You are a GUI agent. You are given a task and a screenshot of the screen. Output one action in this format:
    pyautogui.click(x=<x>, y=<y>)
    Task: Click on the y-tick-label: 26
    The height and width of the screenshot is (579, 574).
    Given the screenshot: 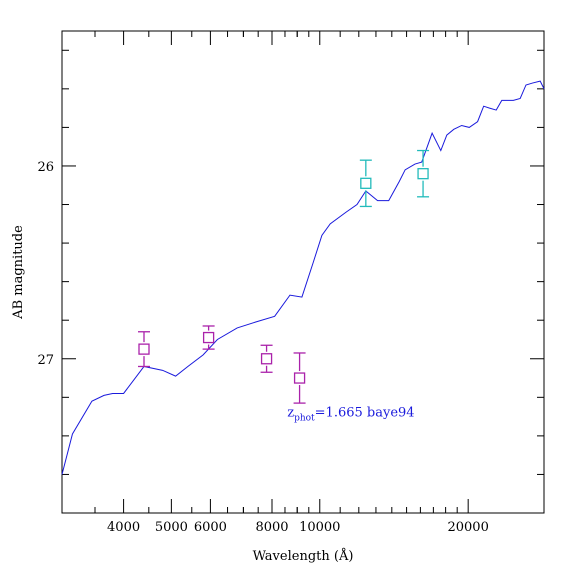 What is the action you would take?
    pyautogui.click(x=45, y=167)
    